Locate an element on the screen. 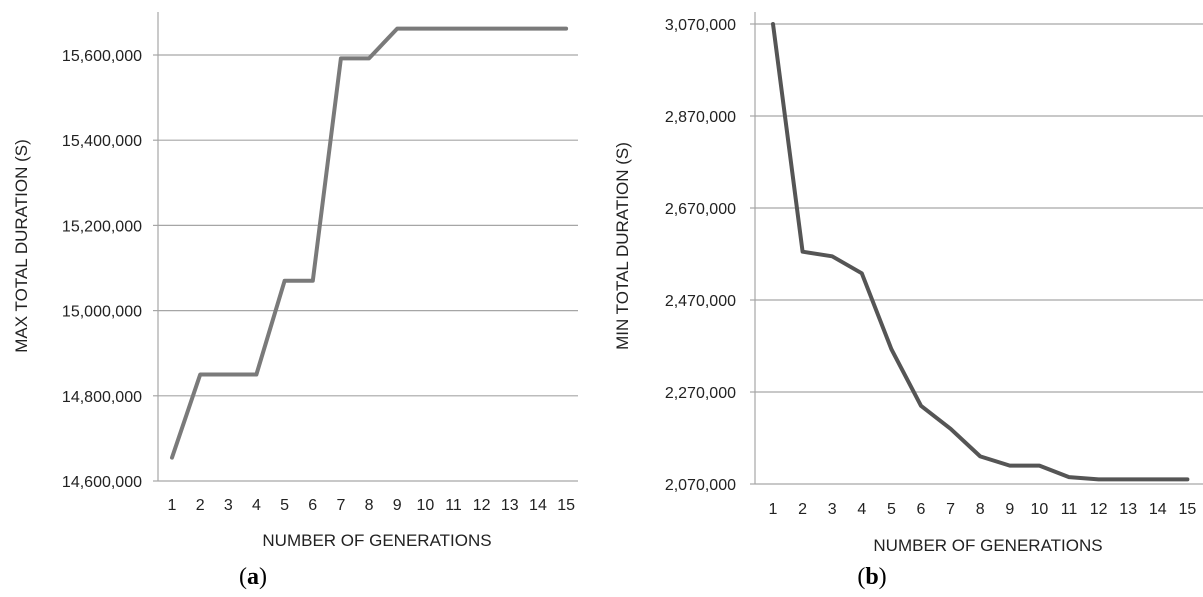  y-tick-label: 15,200,000 is located at coordinates (102, 226).